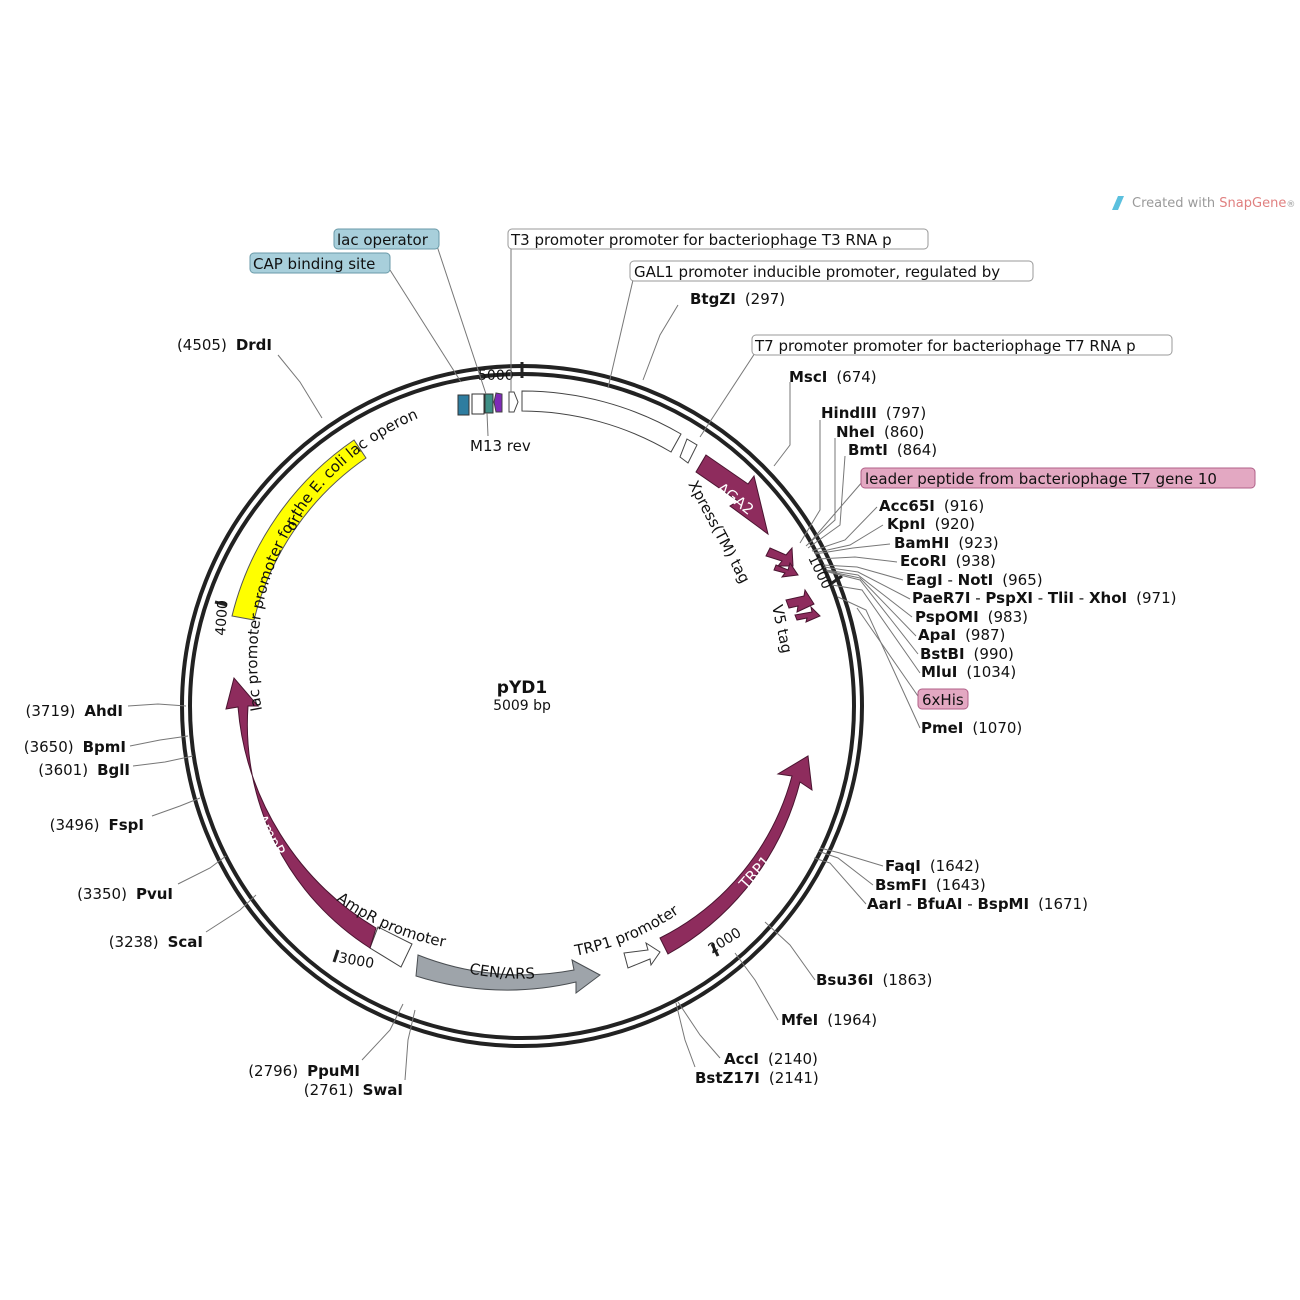 The width and height of the screenshot is (1300, 1300). I want to click on gal1-promoter-arc, so click(601, 421).